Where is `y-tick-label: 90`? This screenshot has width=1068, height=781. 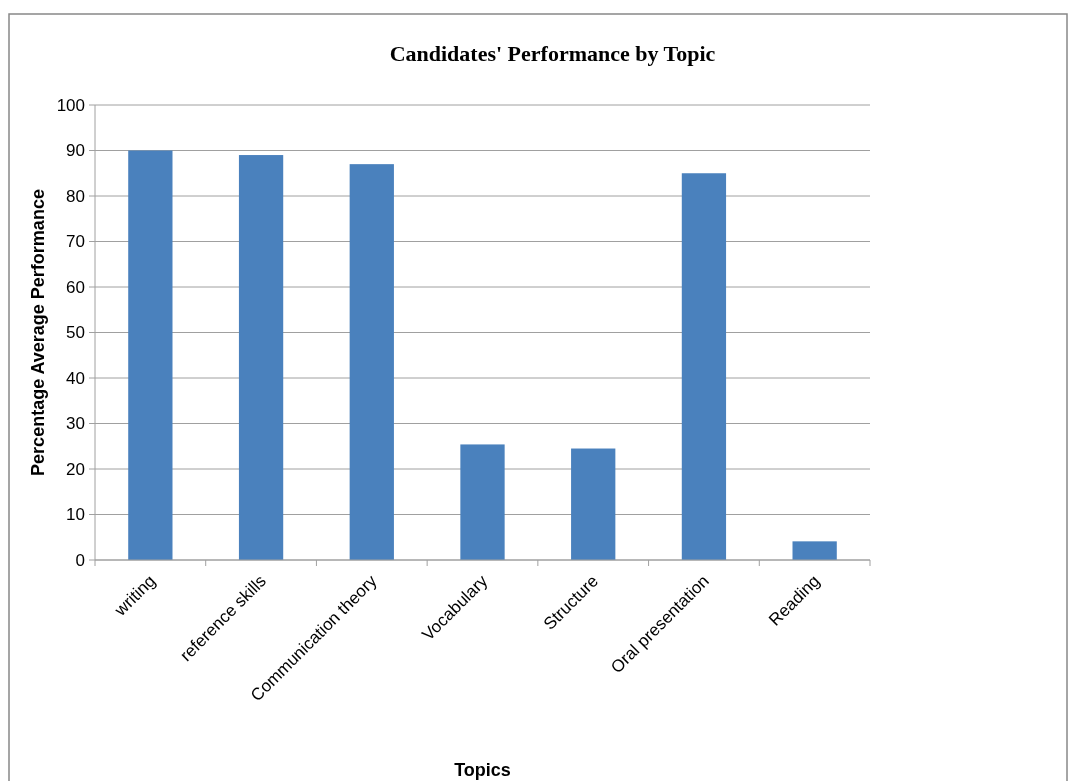 y-tick-label: 90 is located at coordinates (75, 151).